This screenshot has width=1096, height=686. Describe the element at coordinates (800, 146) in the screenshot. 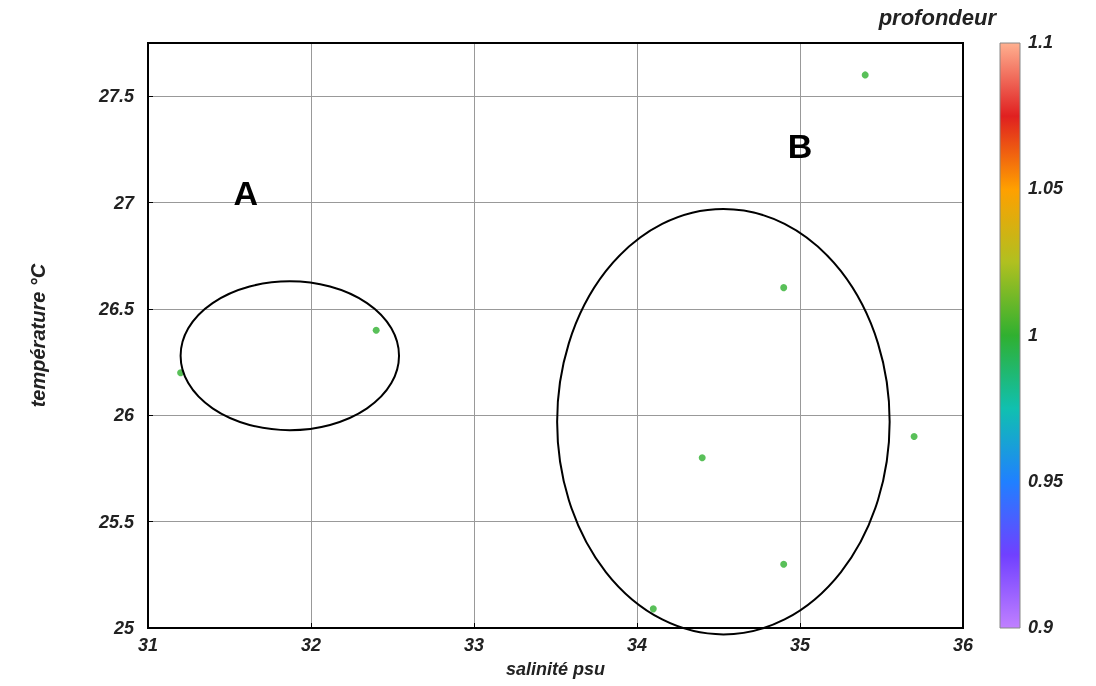

I see `annotation: B` at that location.